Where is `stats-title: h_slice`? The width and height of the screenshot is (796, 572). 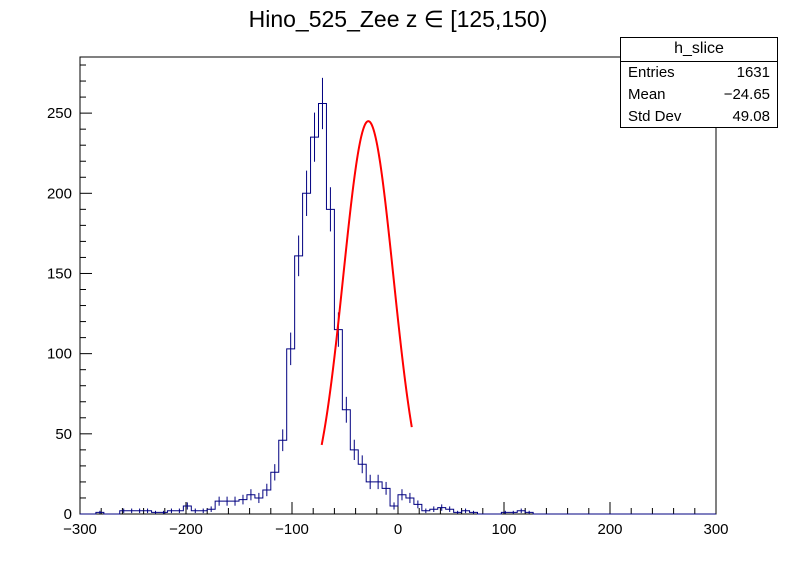 stats-title: h_slice is located at coordinates (699, 50).